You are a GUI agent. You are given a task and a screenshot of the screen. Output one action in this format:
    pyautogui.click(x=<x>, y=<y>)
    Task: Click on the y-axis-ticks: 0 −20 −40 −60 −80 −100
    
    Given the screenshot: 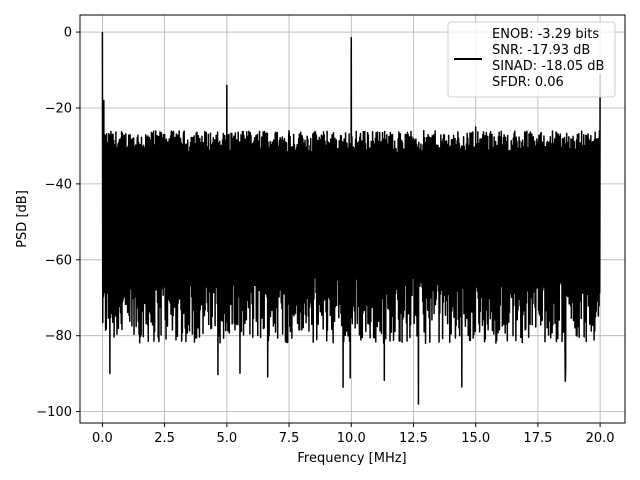 What is the action you would take?
    pyautogui.click(x=58, y=223)
    